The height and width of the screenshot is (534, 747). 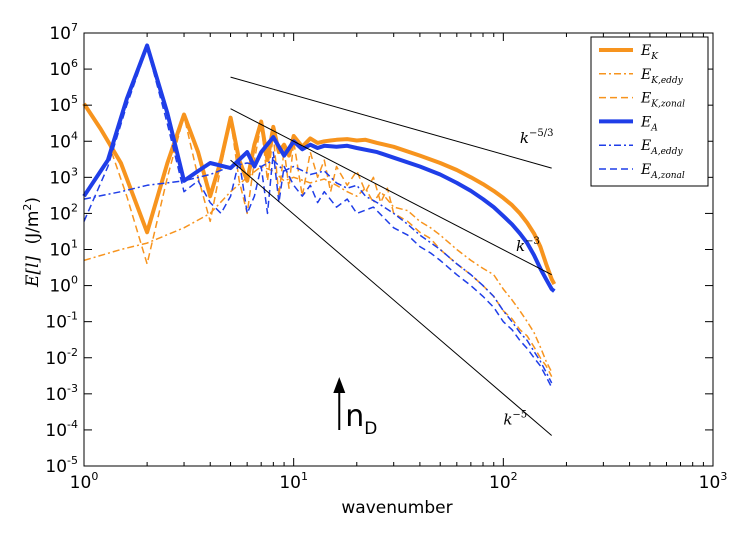 I want to click on y-axis-label-math: E[l], so click(x=33, y=272).